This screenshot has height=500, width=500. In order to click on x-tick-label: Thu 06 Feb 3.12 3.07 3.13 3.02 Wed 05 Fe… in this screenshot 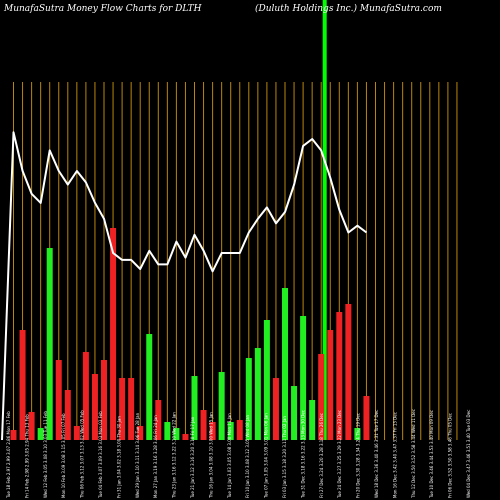, I will do `click(82, 454)`.